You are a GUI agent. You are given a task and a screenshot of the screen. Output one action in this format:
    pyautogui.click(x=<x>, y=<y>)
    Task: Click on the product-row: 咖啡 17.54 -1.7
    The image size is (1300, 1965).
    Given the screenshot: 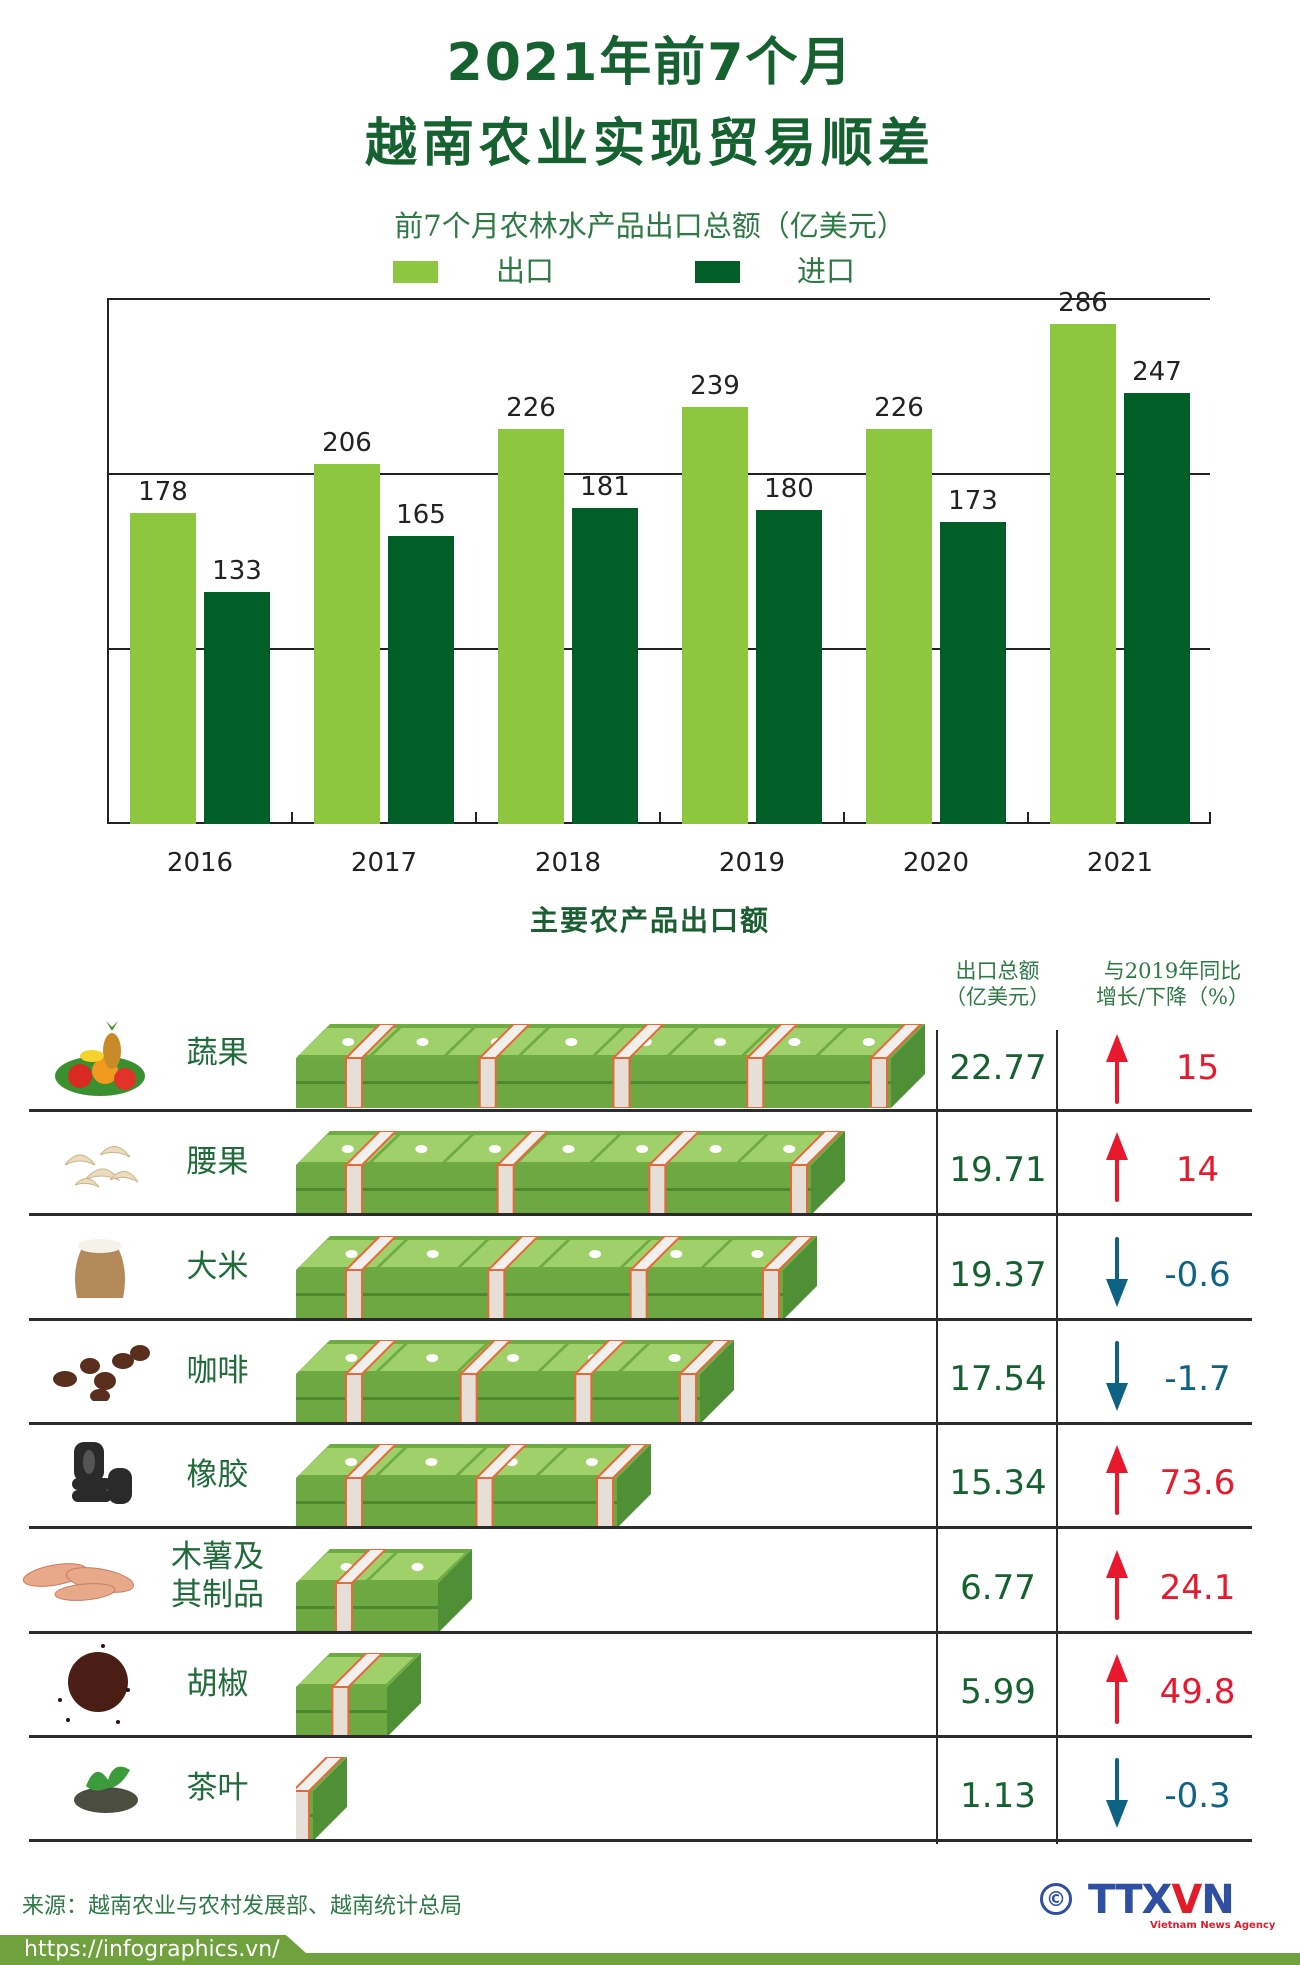 What is the action you would take?
    pyautogui.click(x=650, y=1372)
    